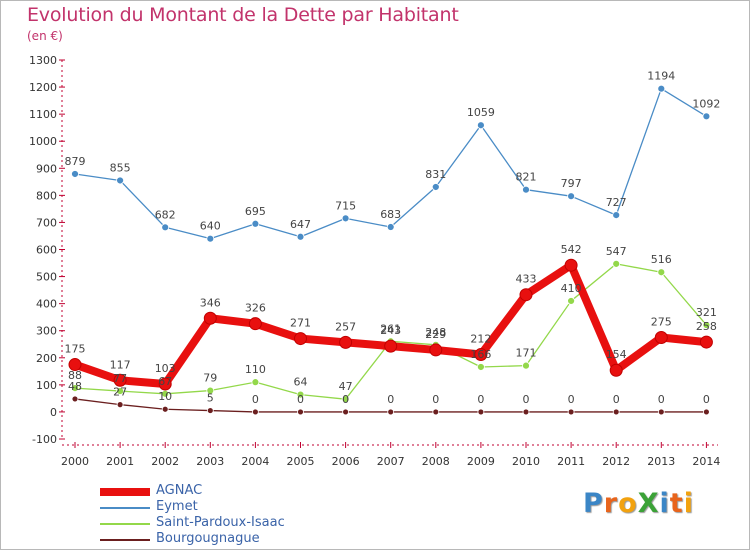  Describe the element at coordinates (481, 461) in the screenshot. I see `x-tick-label: 2009` at that location.